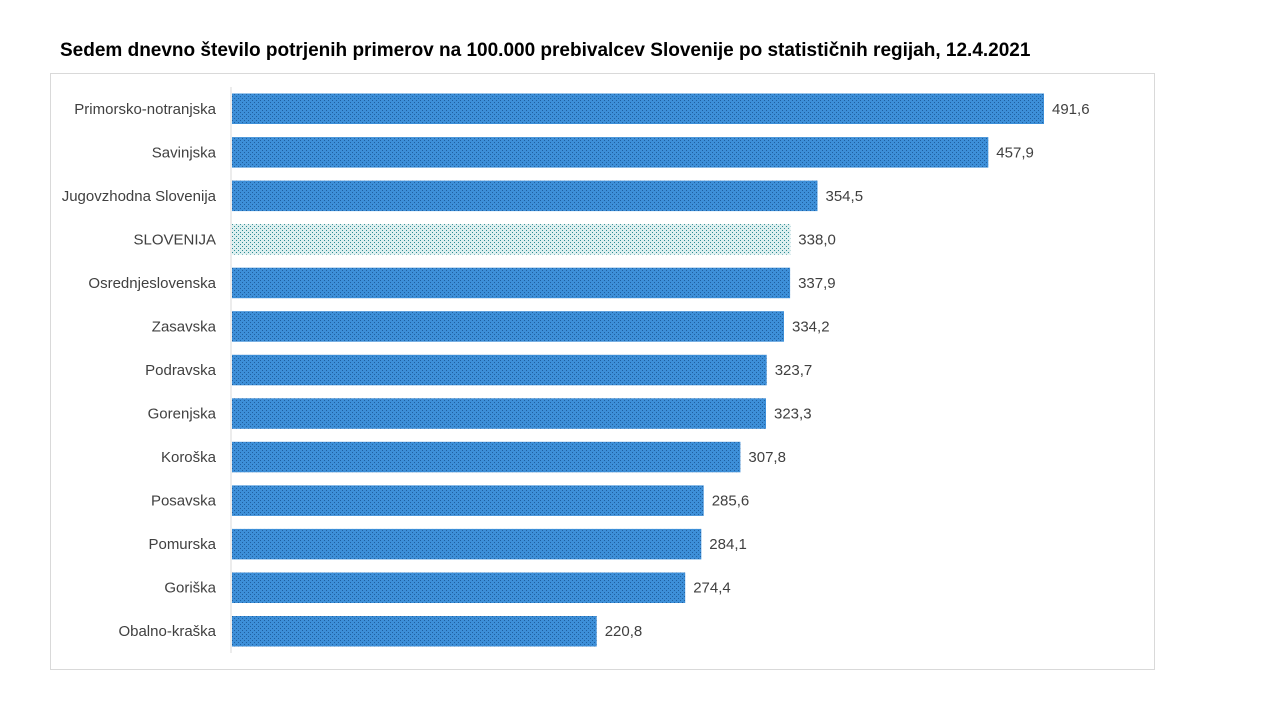 The width and height of the screenshot is (1280, 720). Describe the element at coordinates (817, 283) in the screenshot. I see `value-label: 337,9` at that location.